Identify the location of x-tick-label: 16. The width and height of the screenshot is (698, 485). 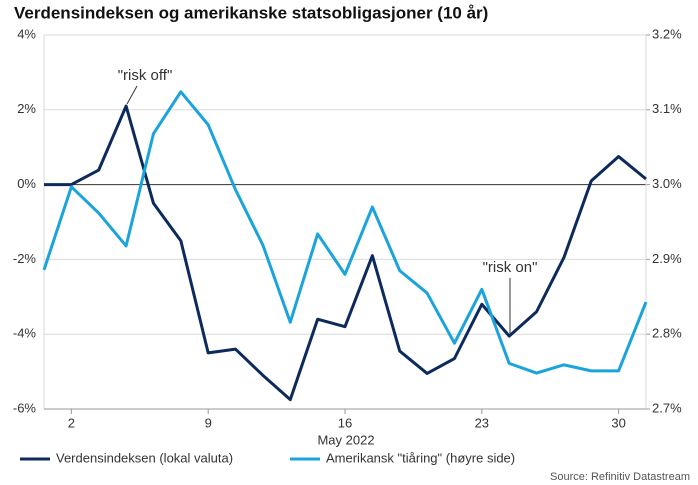
(345, 422).